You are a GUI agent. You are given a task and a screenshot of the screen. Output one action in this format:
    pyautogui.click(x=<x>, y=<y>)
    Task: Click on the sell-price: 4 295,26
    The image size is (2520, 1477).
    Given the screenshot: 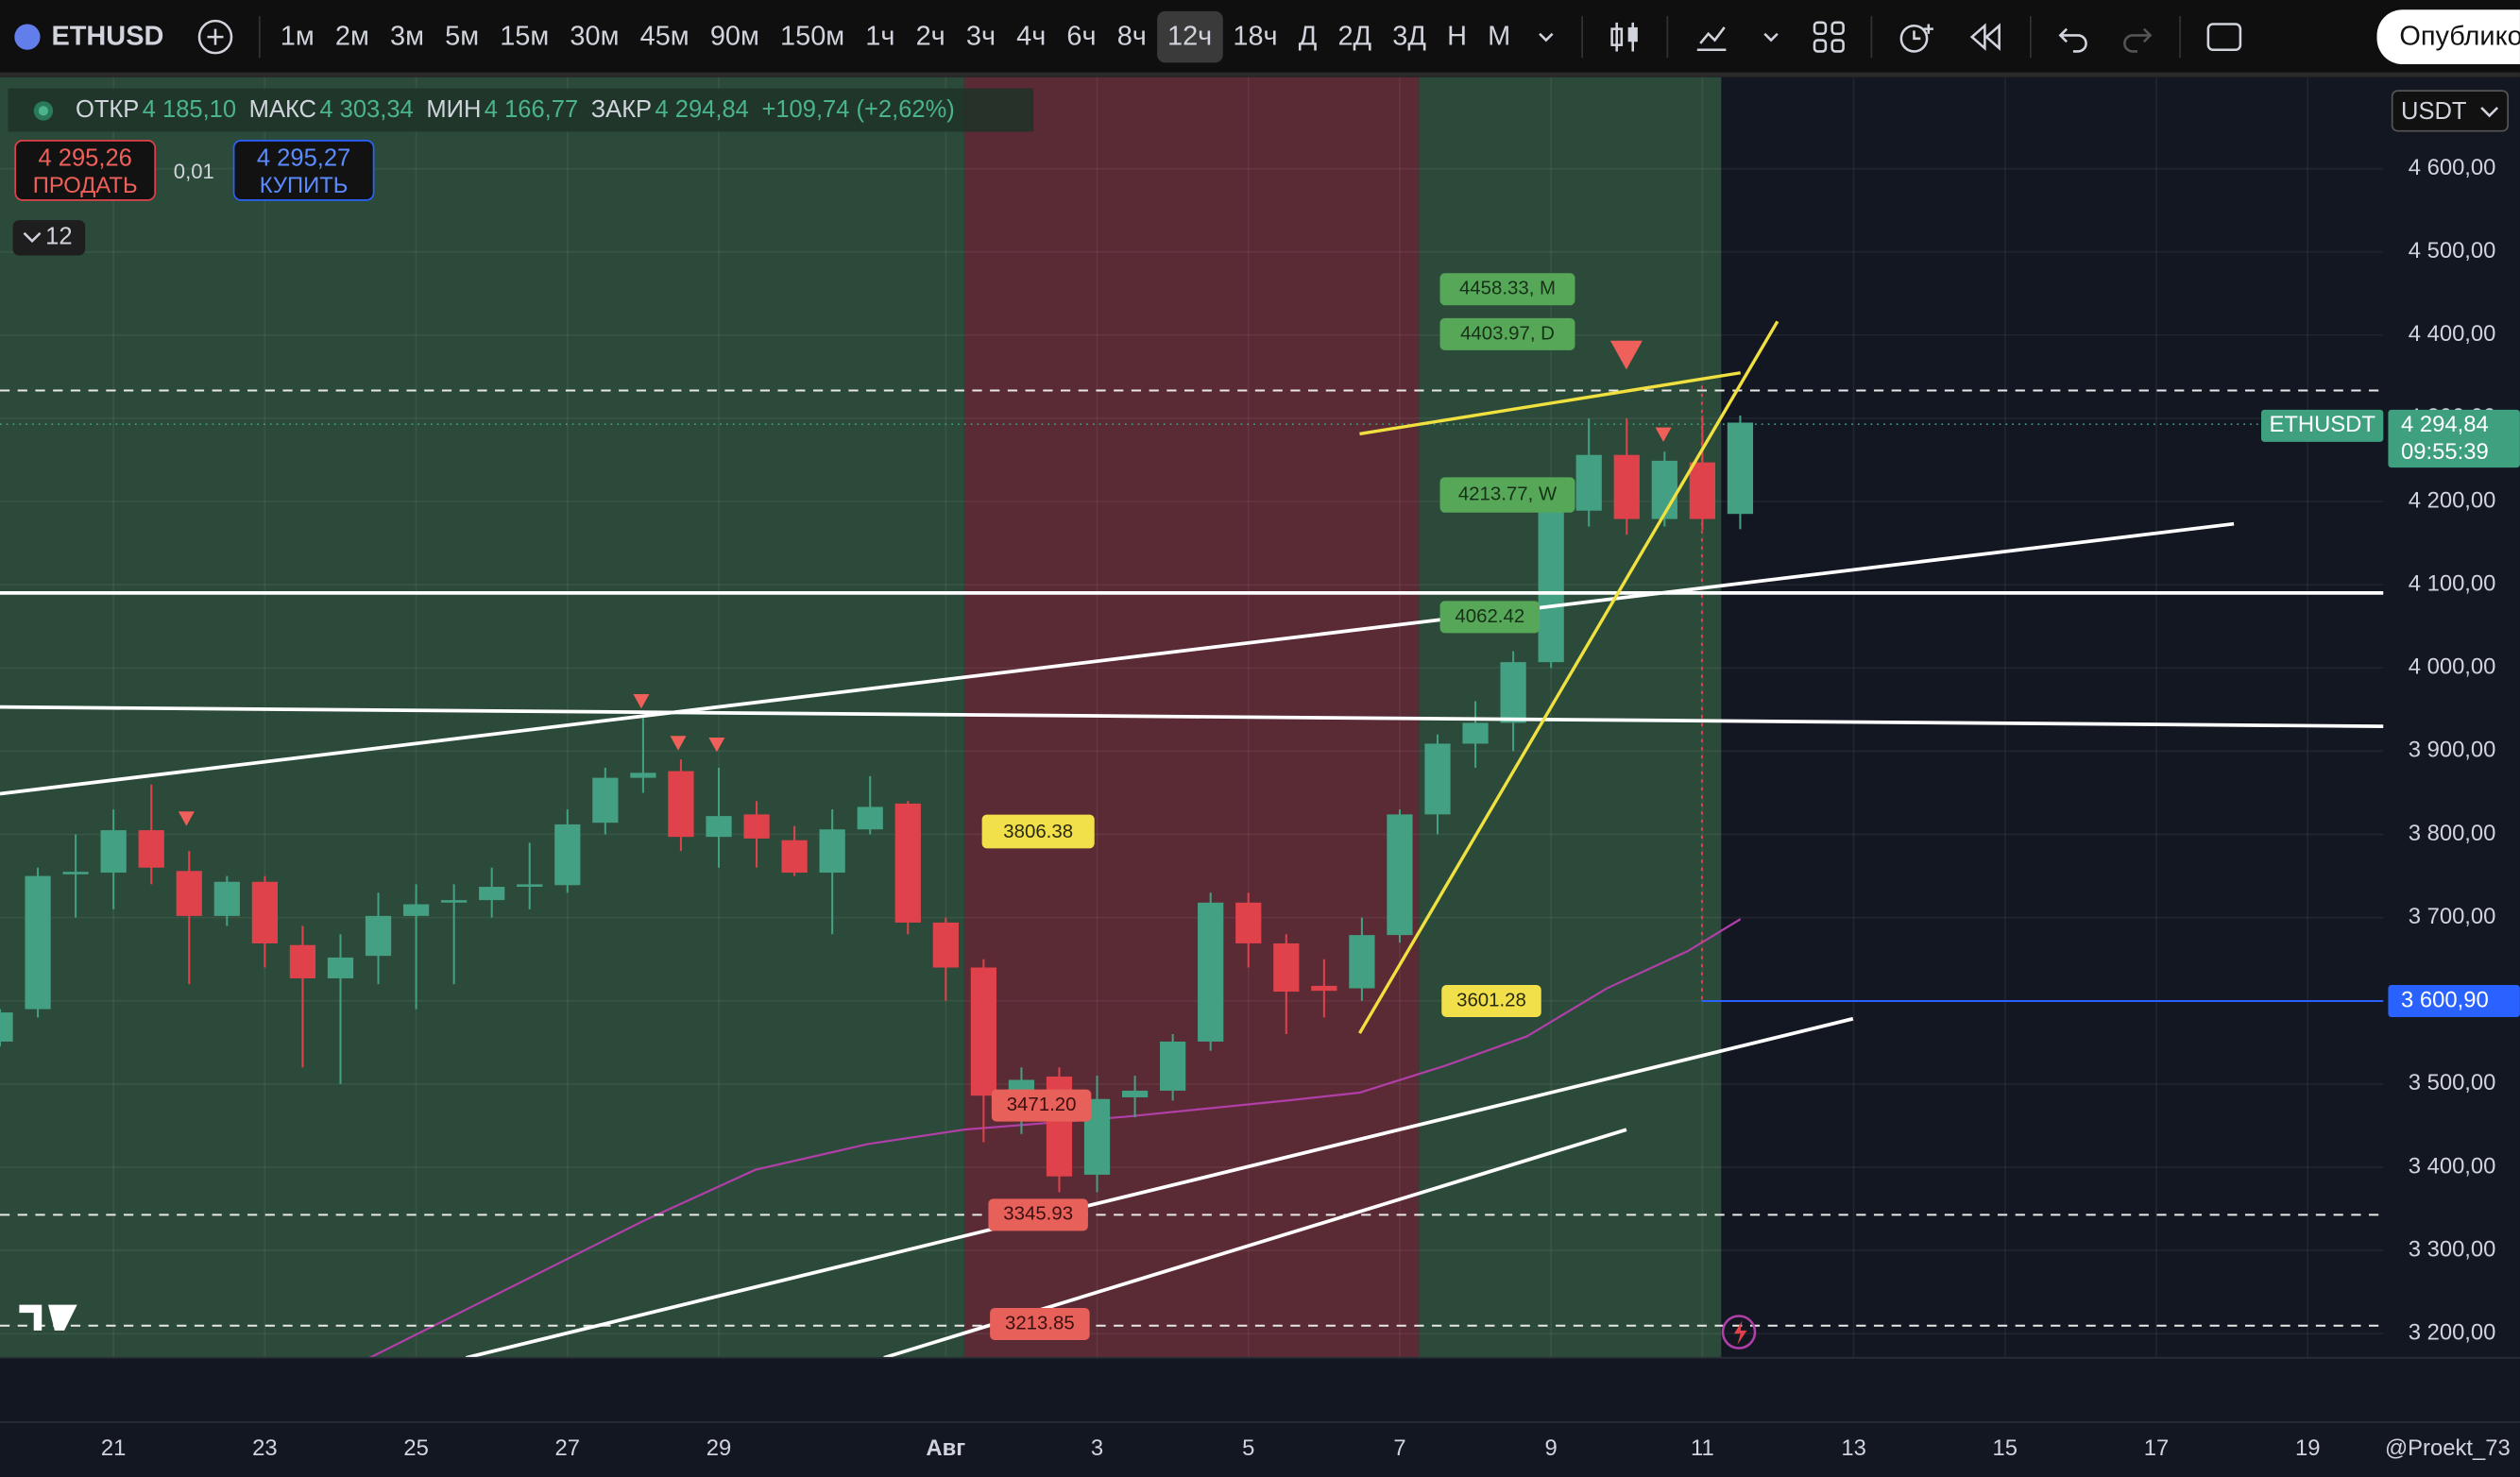 What is the action you would take?
    pyautogui.click(x=85, y=158)
    